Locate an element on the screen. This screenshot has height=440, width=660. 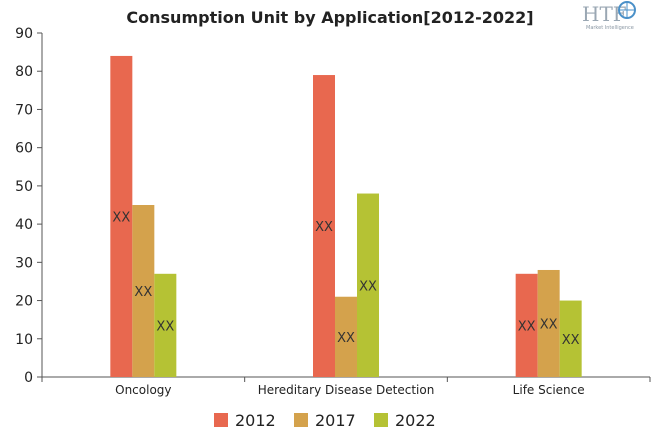
x-tick-label: Life Science is located at coordinates (549, 390).